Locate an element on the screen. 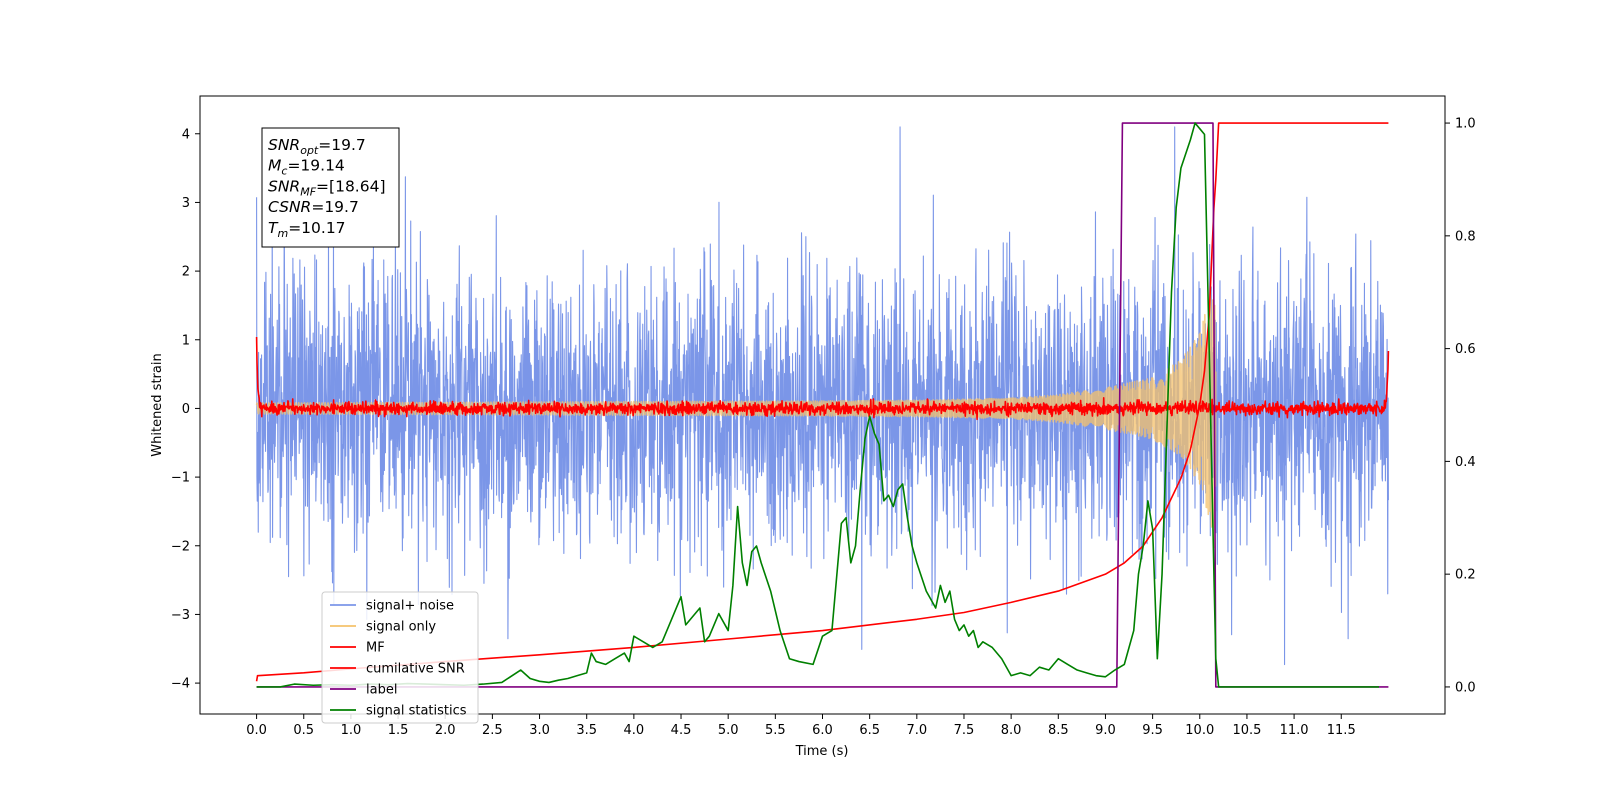  y2-tick-label: 1.0 is located at coordinates (1465, 124).